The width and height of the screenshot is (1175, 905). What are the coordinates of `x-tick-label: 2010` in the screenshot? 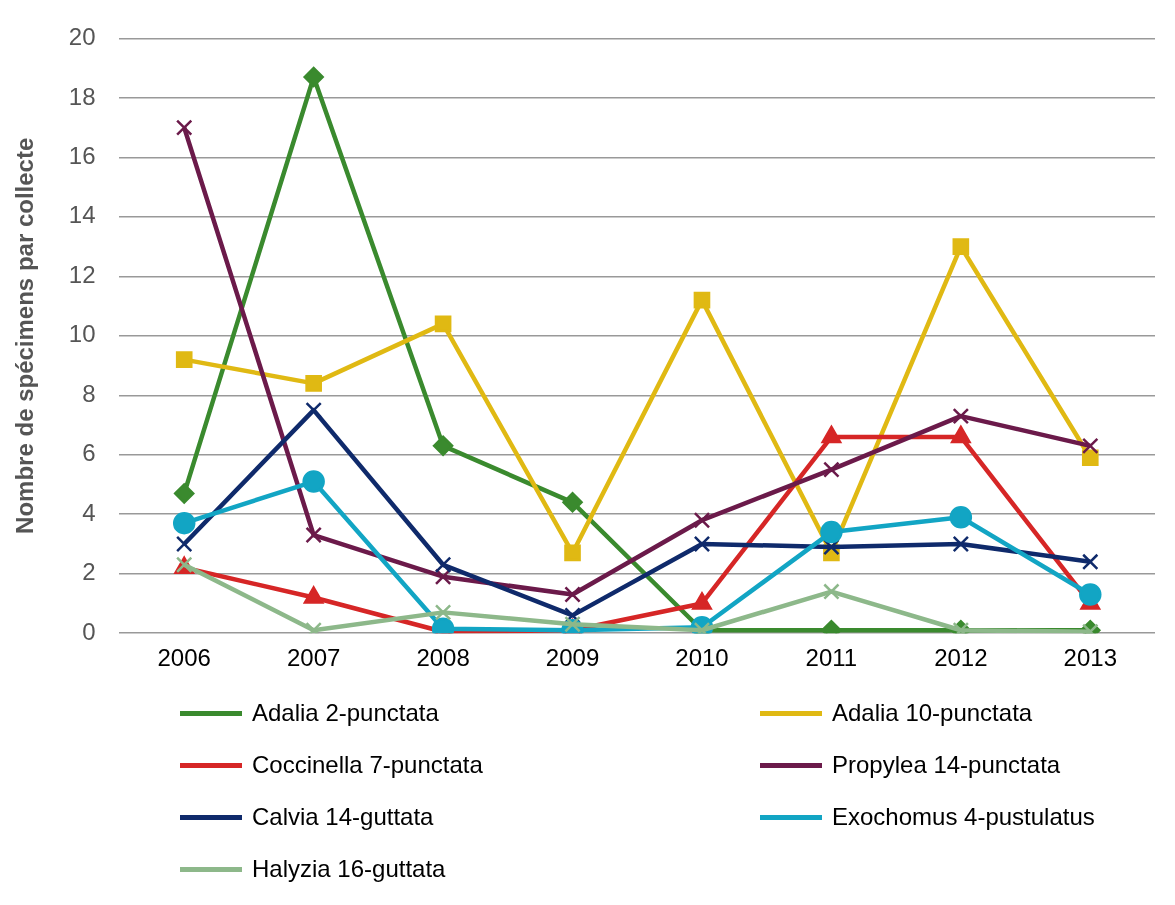 It's located at (702, 658).